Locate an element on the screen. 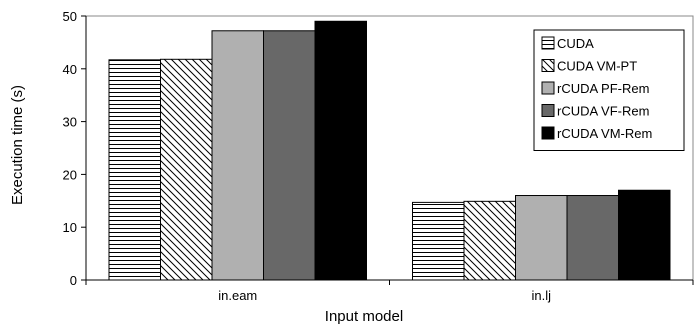 The width and height of the screenshot is (695, 326). x-tick-label: in.eam is located at coordinates (237, 295).